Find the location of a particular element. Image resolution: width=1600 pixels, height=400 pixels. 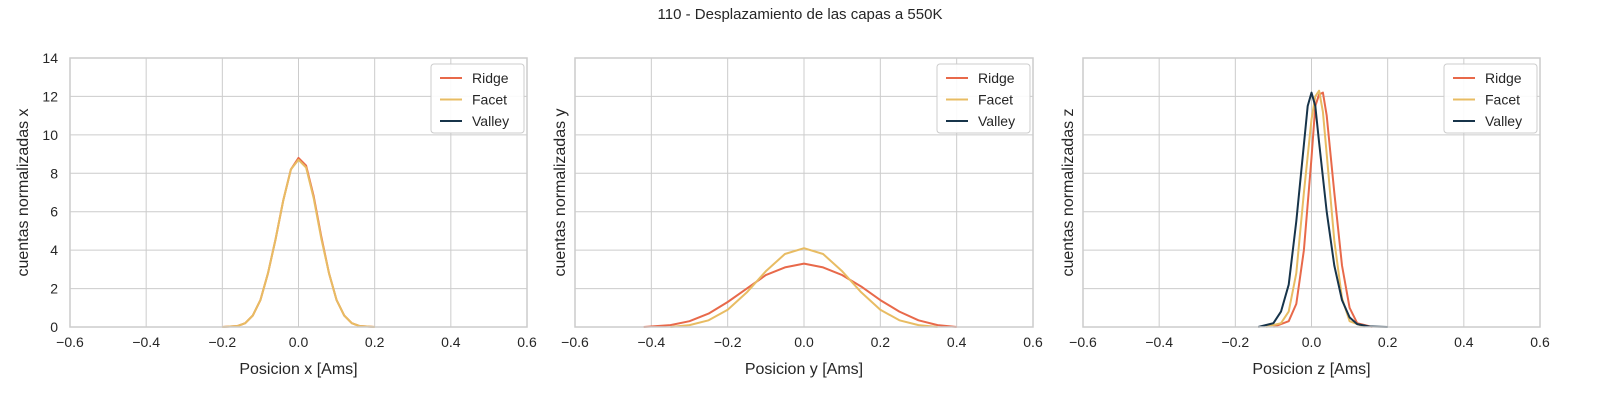

y-tick-label: 4 is located at coordinates (54, 250).